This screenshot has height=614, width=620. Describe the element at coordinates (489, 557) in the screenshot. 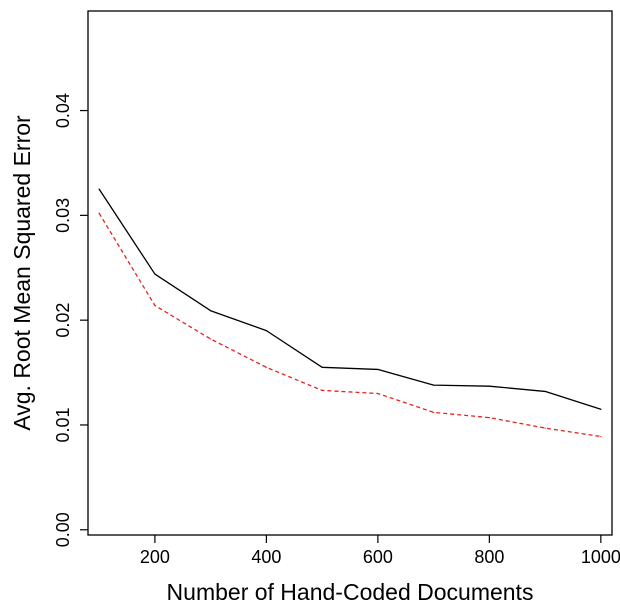

I see `x-tick-label: 800` at that location.